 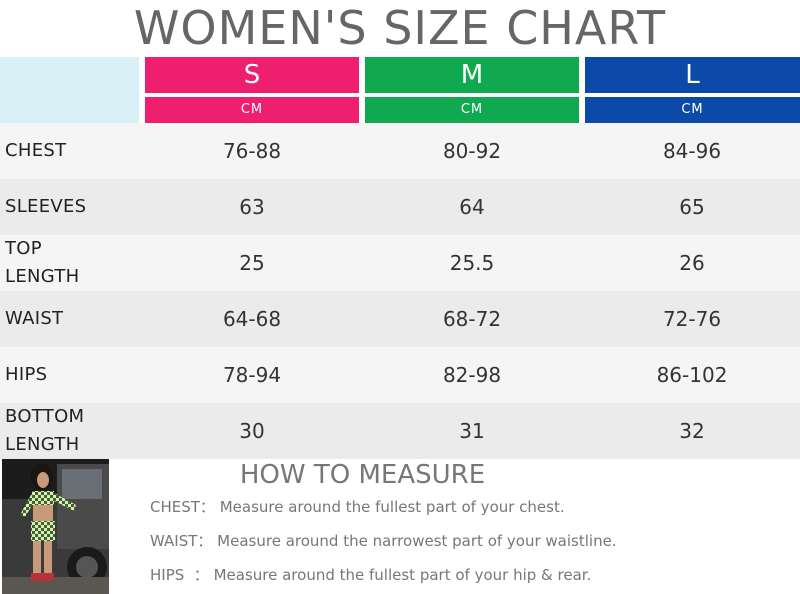 What do you see at coordinates (472, 151) in the screenshot?
I see `cell-chest-m: 80-92` at bounding box center [472, 151].